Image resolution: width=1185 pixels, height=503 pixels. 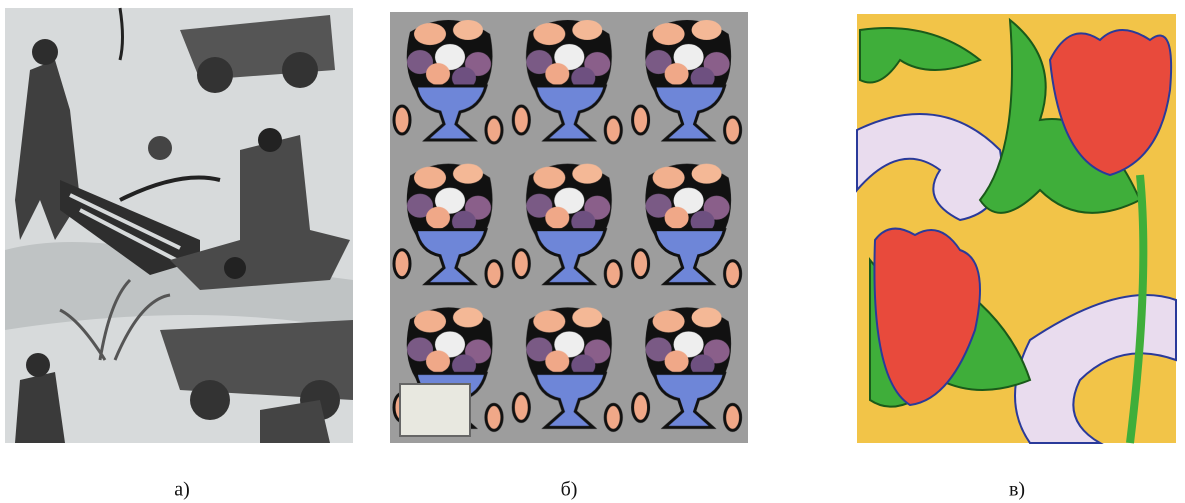 What do you see at coordinates (569, 490) in the screenshot?
I see `caption: б)` at bounding box center [569, 490].